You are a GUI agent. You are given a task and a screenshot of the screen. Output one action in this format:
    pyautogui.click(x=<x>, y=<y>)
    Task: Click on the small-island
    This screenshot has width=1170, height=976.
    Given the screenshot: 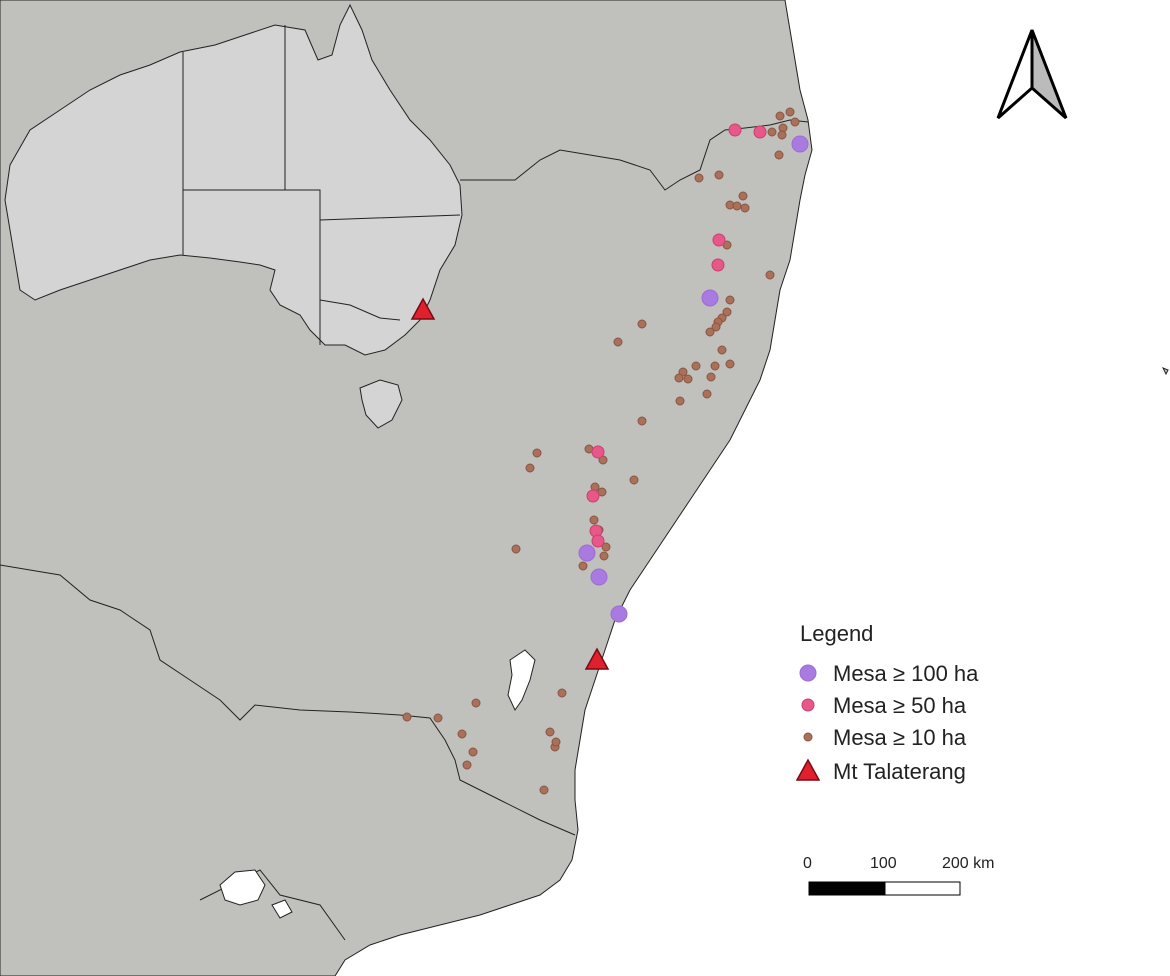 What is the action you would take?
    pyautogui.click(x=1165, y=371)
    